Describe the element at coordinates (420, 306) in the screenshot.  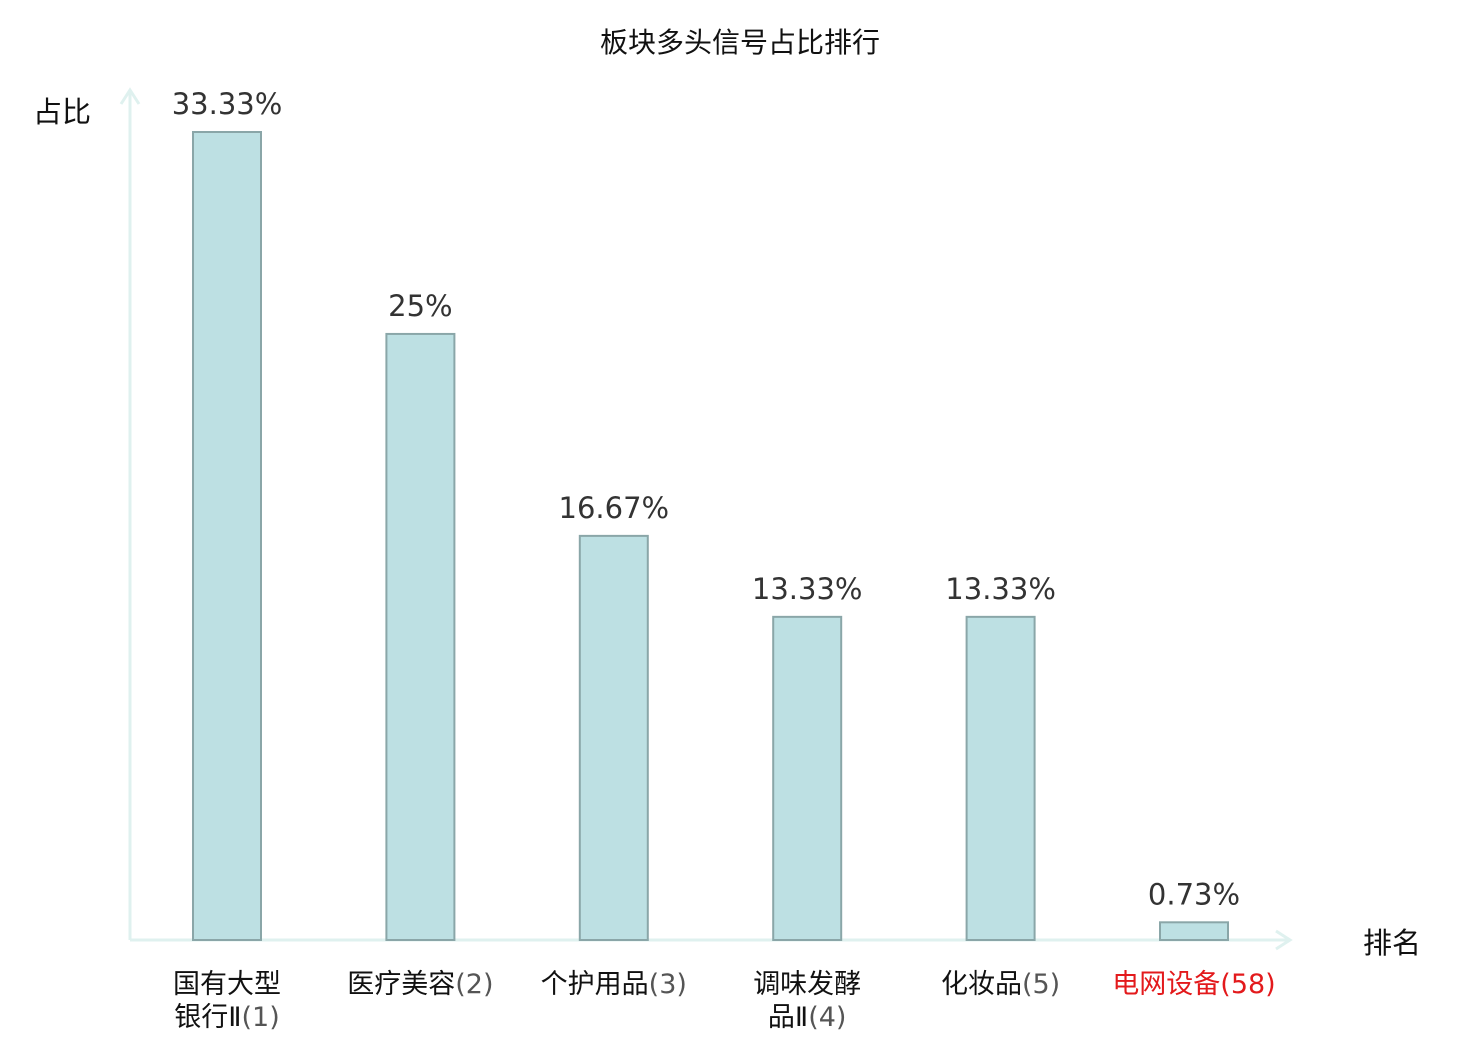
I see `value-label: 25%` at that location.